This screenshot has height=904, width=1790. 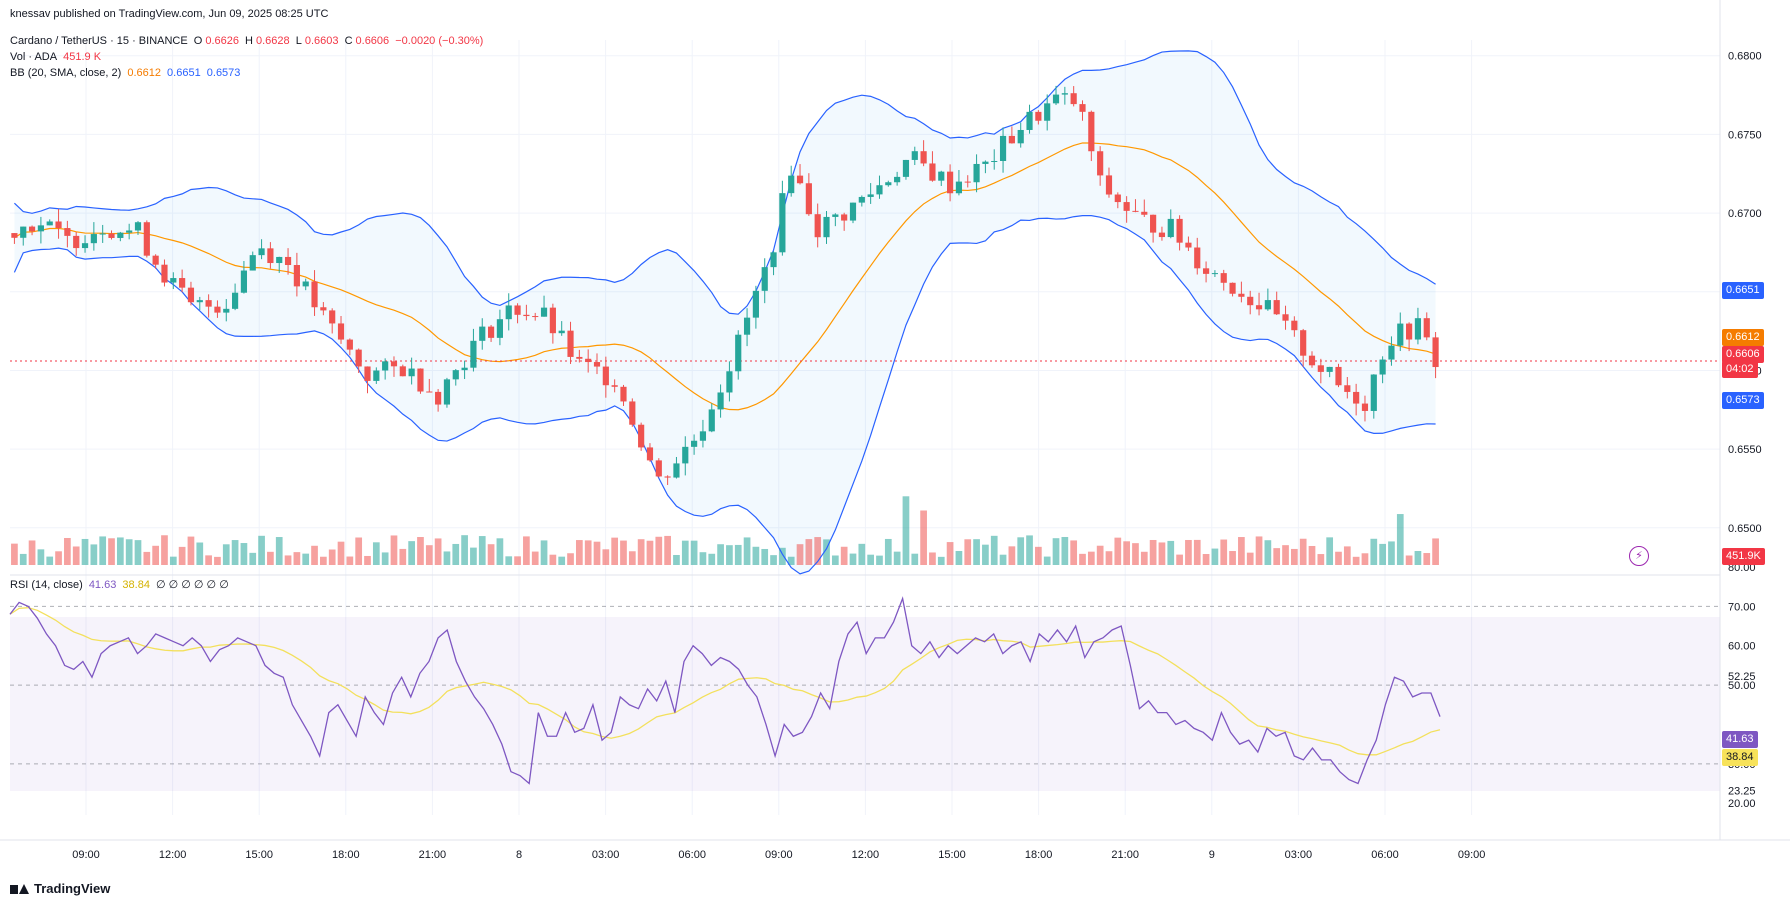 I want to click on high-value: 0.6628, so click(x=273, y=41).